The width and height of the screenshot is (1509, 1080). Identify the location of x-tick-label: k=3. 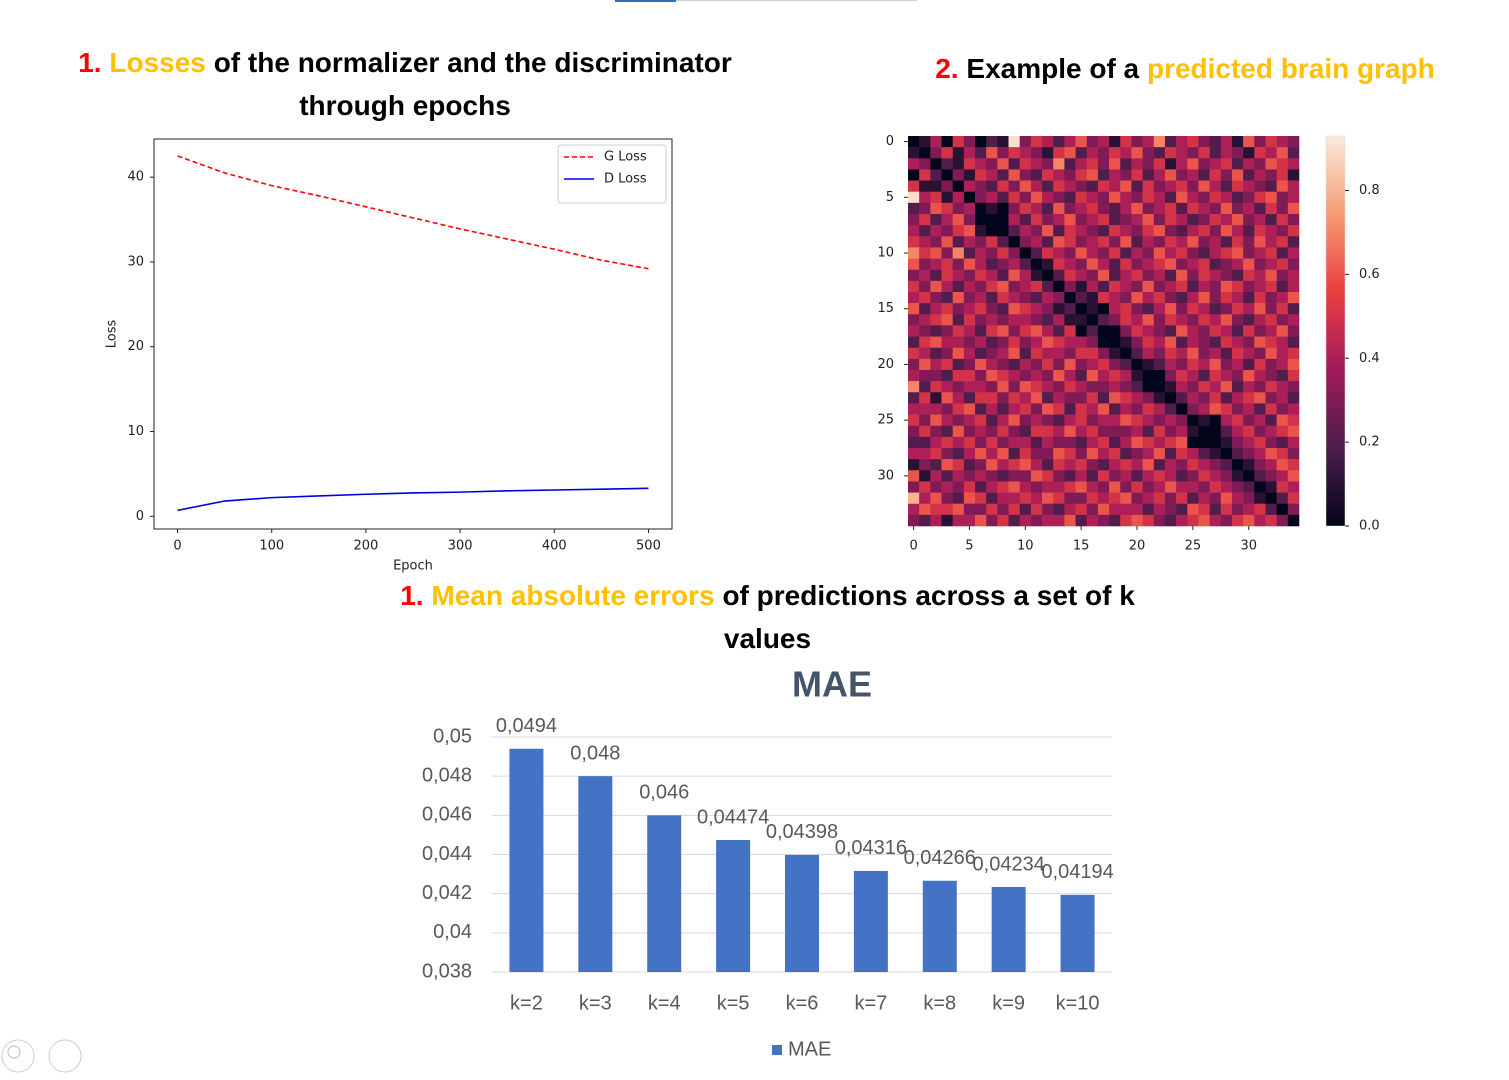
(595, 1003).